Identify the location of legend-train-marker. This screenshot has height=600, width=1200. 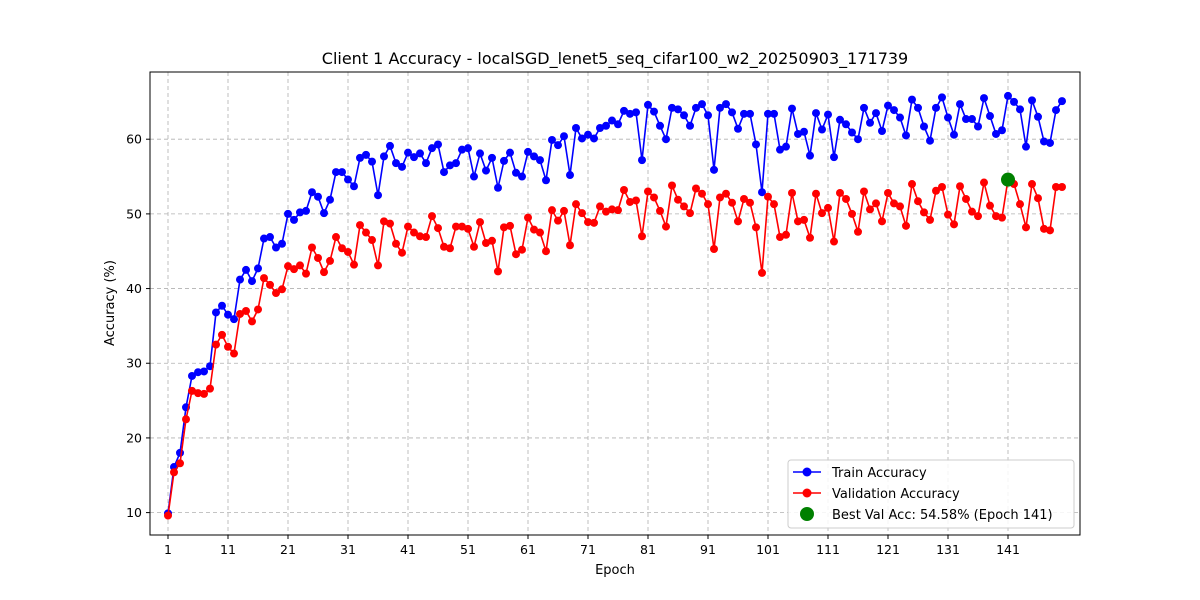
(807, 472).